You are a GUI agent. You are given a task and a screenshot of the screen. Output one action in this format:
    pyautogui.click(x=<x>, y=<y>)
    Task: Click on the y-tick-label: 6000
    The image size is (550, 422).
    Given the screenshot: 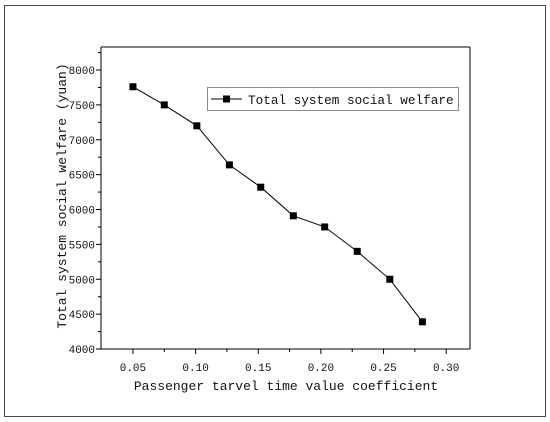 What is the action you would take?
    pyautogui.click(x=82, y=212)
    